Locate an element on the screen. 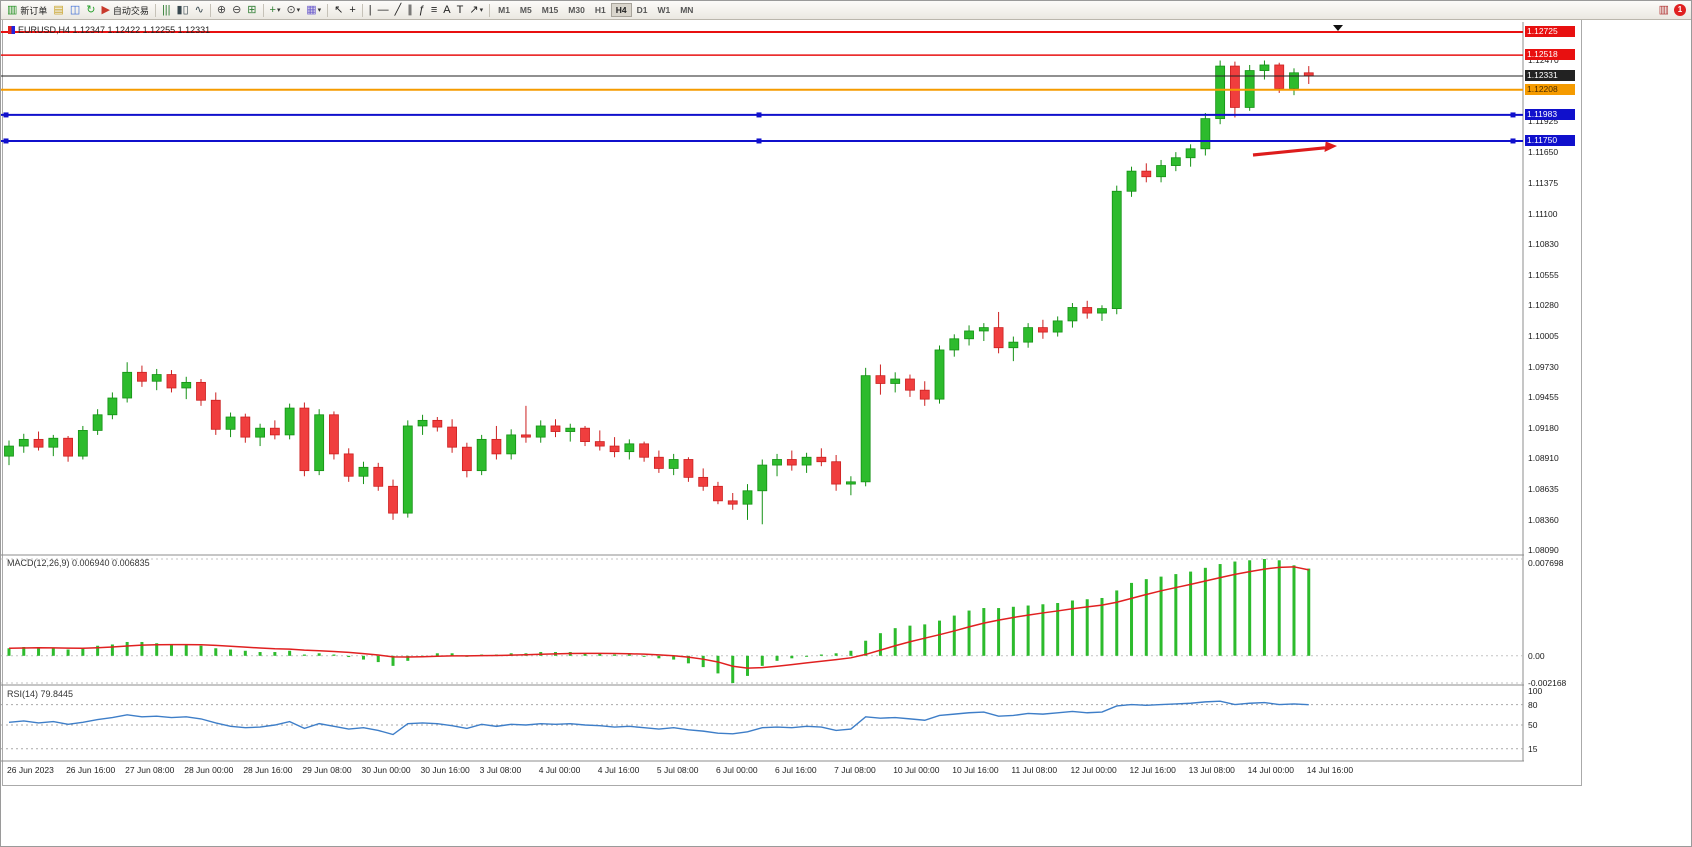  fibonacci-button: ƒ is located at coordinates (422, 10).